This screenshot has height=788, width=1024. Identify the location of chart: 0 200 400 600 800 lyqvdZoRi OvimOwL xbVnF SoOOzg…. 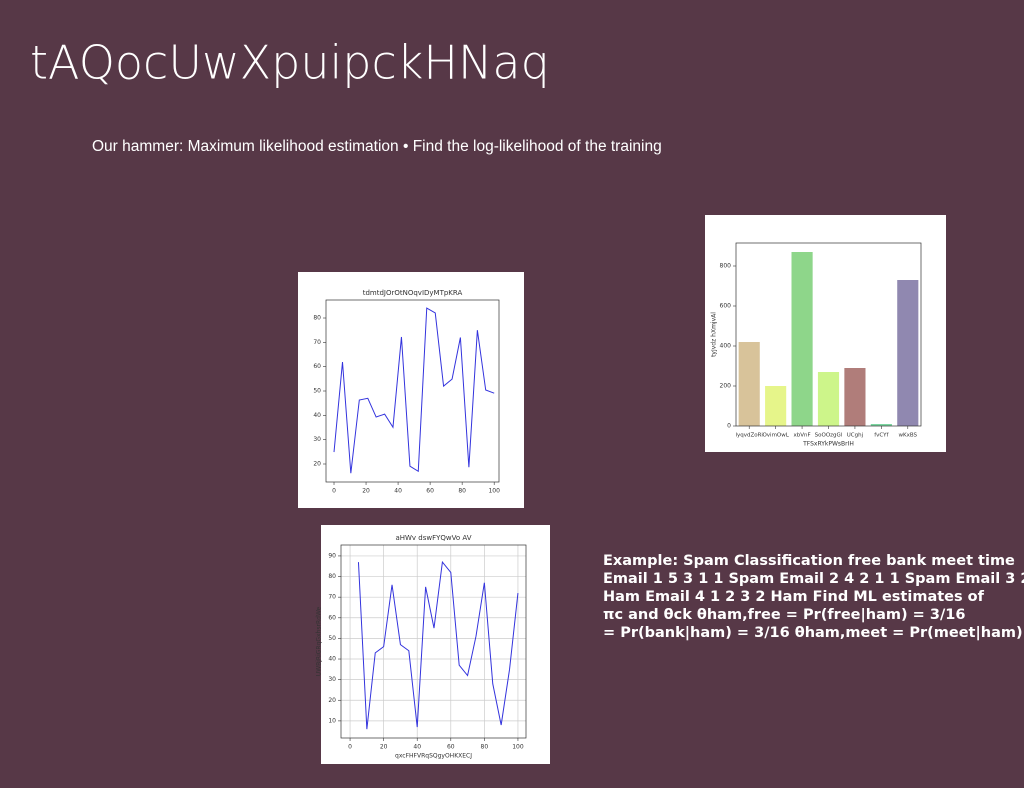
(825, 333).